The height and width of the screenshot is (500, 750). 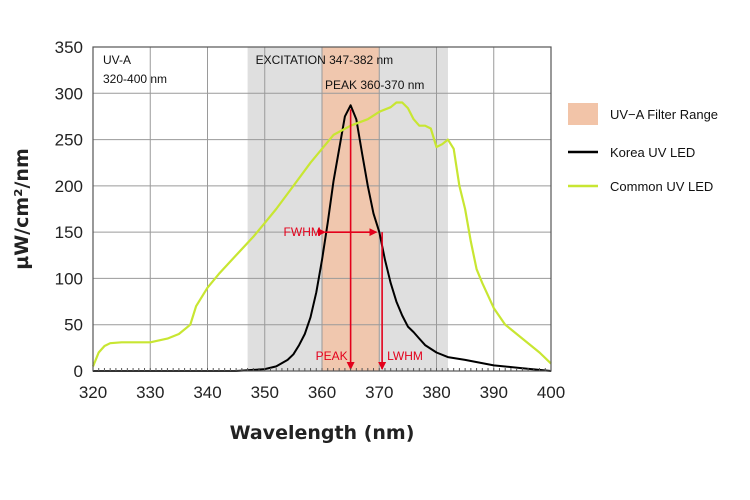 What do you see at coordinates (583, 114) in the screenshot?
I see `legend-swatch-uva-filter-range` at bounding box center [583, 114].